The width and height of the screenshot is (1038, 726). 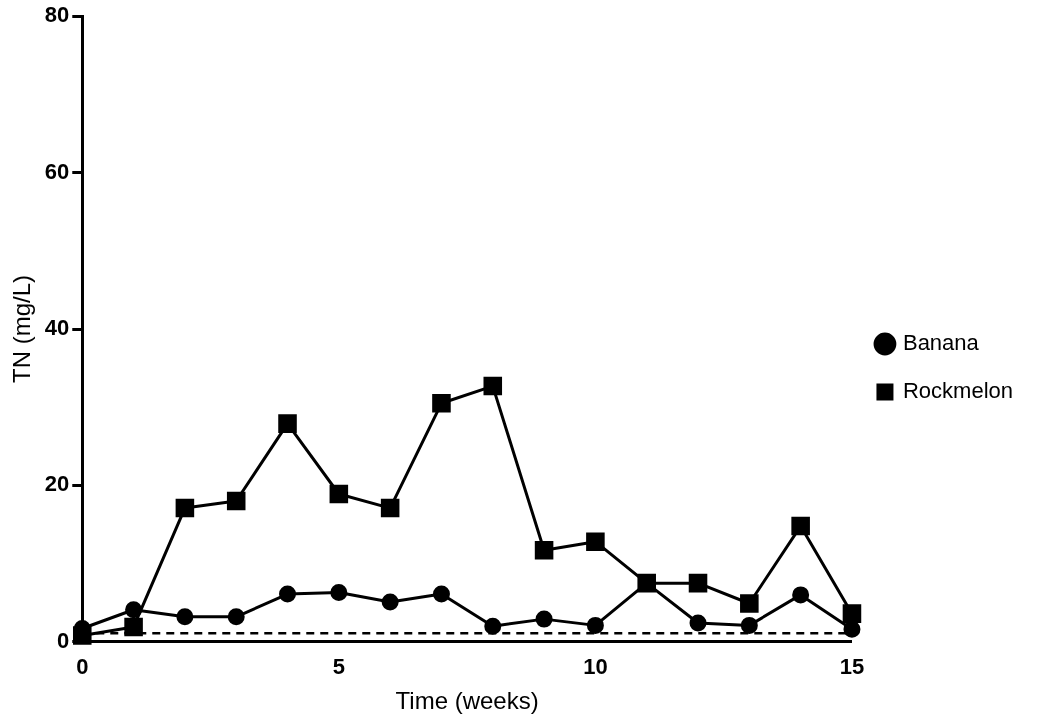 I want to click on y-tick-label: 40, so click(x=57, y=328).